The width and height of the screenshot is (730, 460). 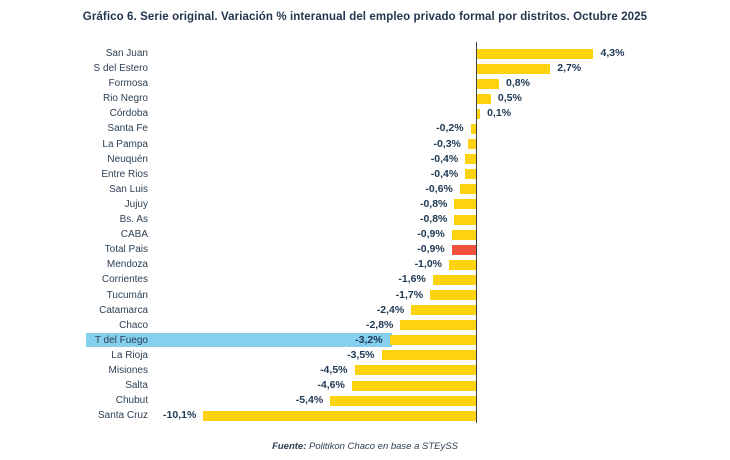 What do you see at coordinates (365, 219) in the screenshot?
I see `chart-row: Bs. As -0,8%` at bounding box center [365, 219].